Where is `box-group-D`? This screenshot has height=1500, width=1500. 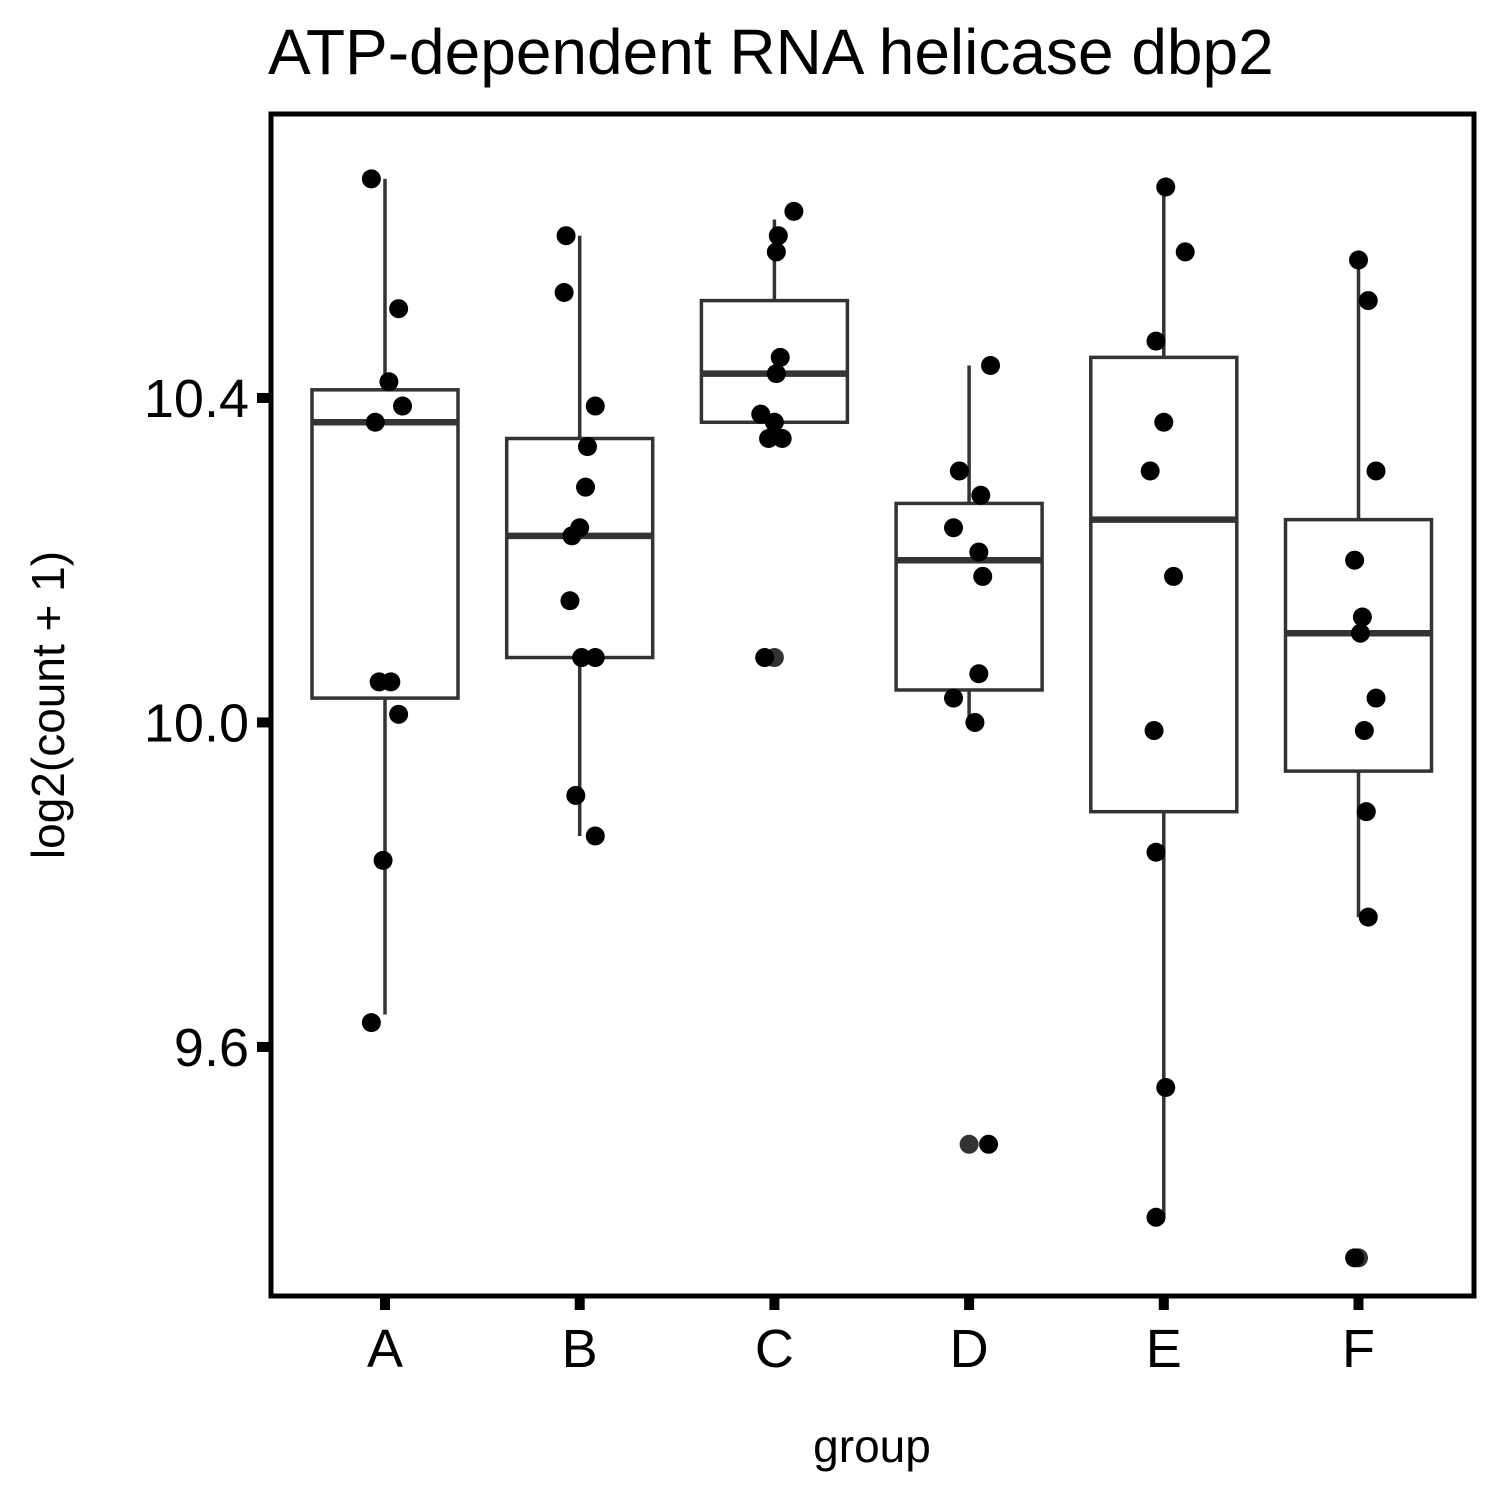
box-group-D is located at coordinates (969, 759).